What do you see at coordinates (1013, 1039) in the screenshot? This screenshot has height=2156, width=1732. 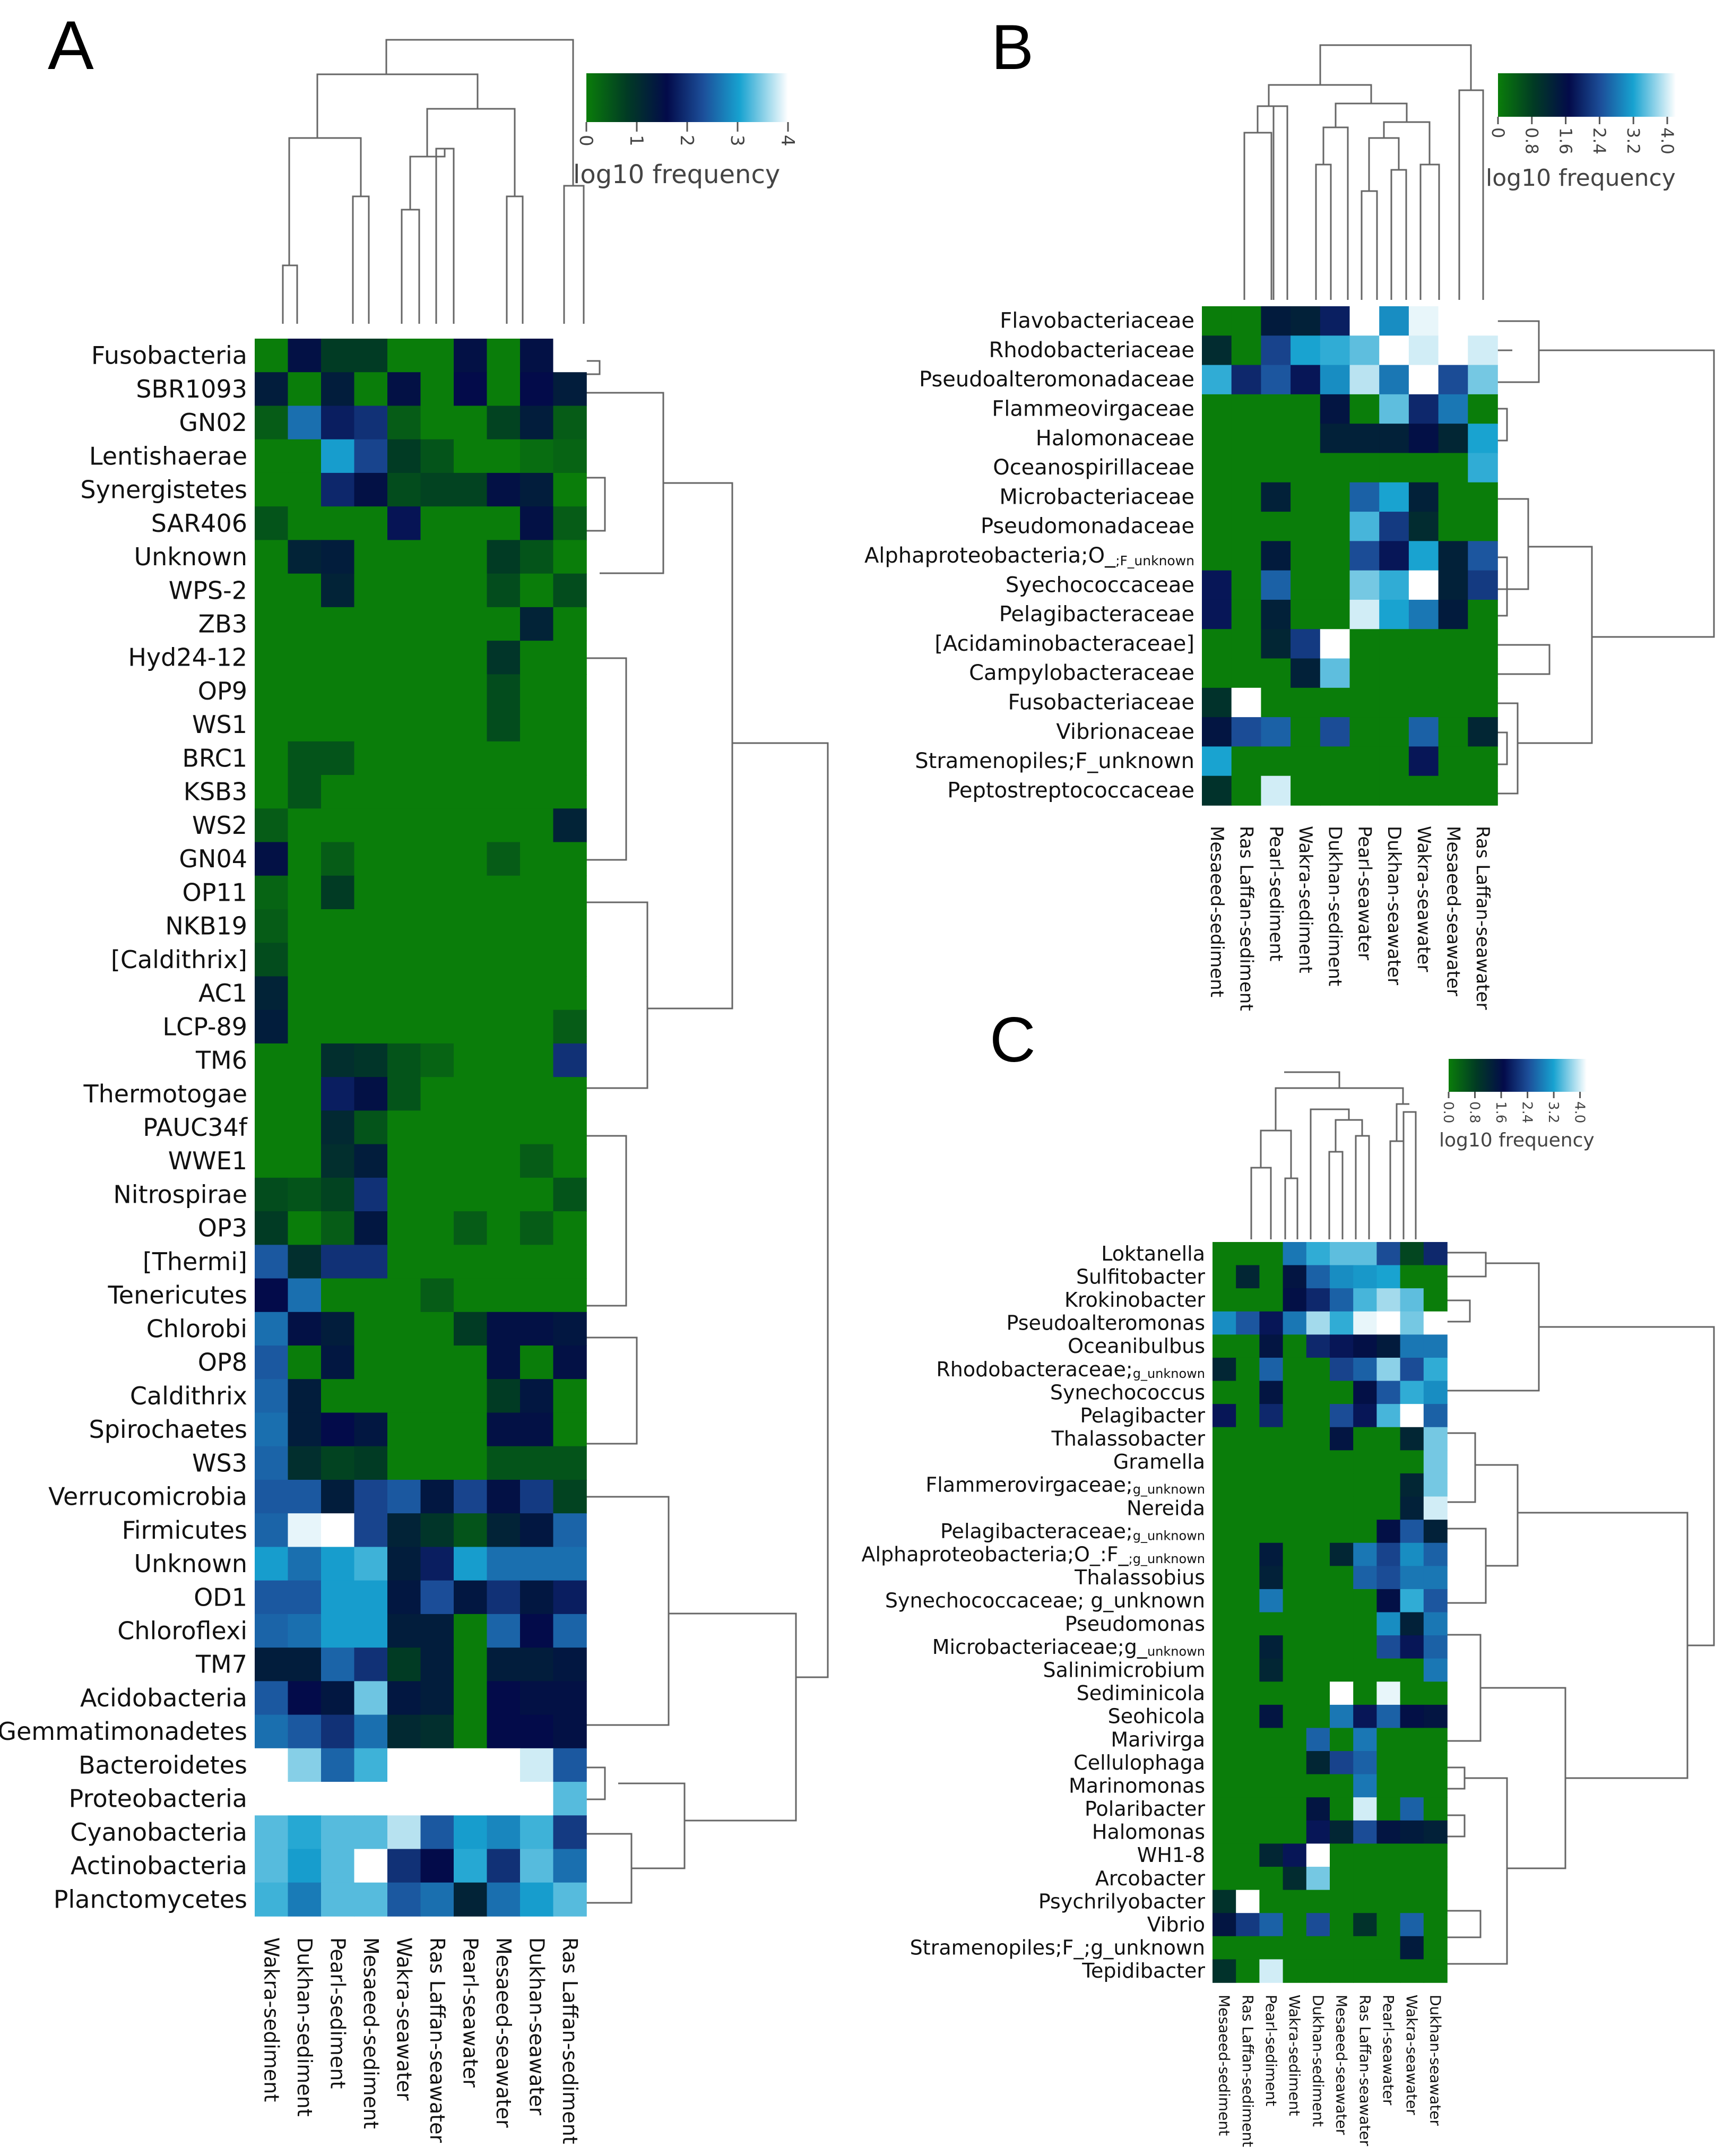 I see `panel-letter-c: C` at bounding box center [1013, 1039].